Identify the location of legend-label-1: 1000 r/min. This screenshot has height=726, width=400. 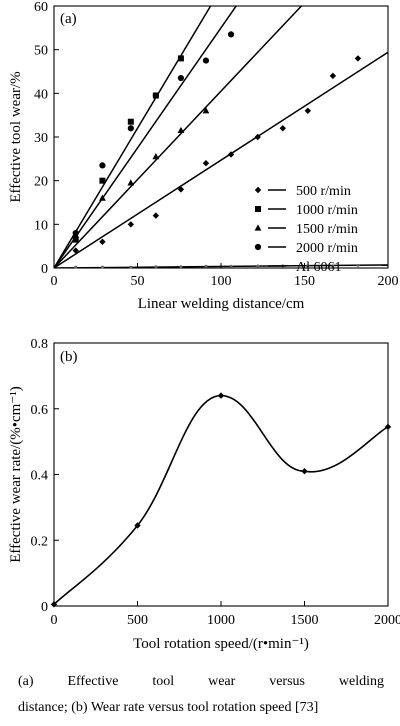
(327, 210).